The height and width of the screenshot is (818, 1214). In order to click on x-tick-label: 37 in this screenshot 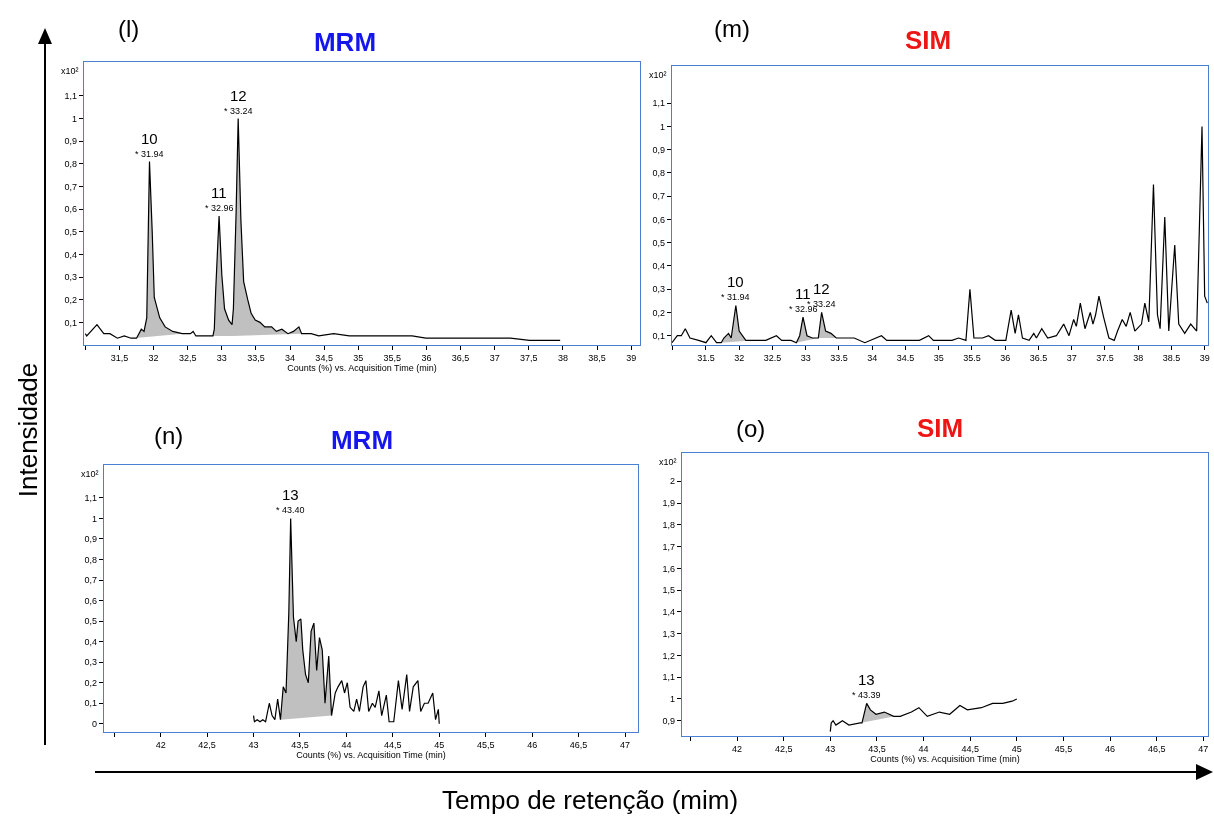, I will do `click(1071, 357)`.